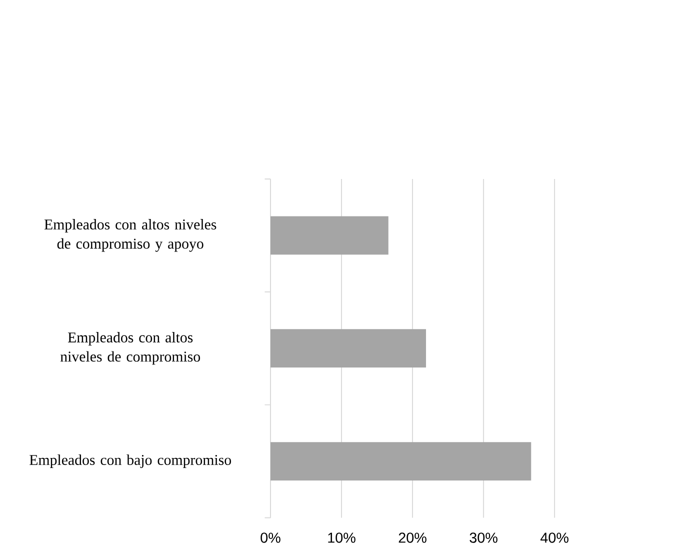 The height and width of the screenshot is (546, 685). What do you see at coordinates (130, 235) in the screenshot?
I see `y-tick-label: Empleados con altos niveles de compromiso y apoyo` at bounding box center [130, 235].